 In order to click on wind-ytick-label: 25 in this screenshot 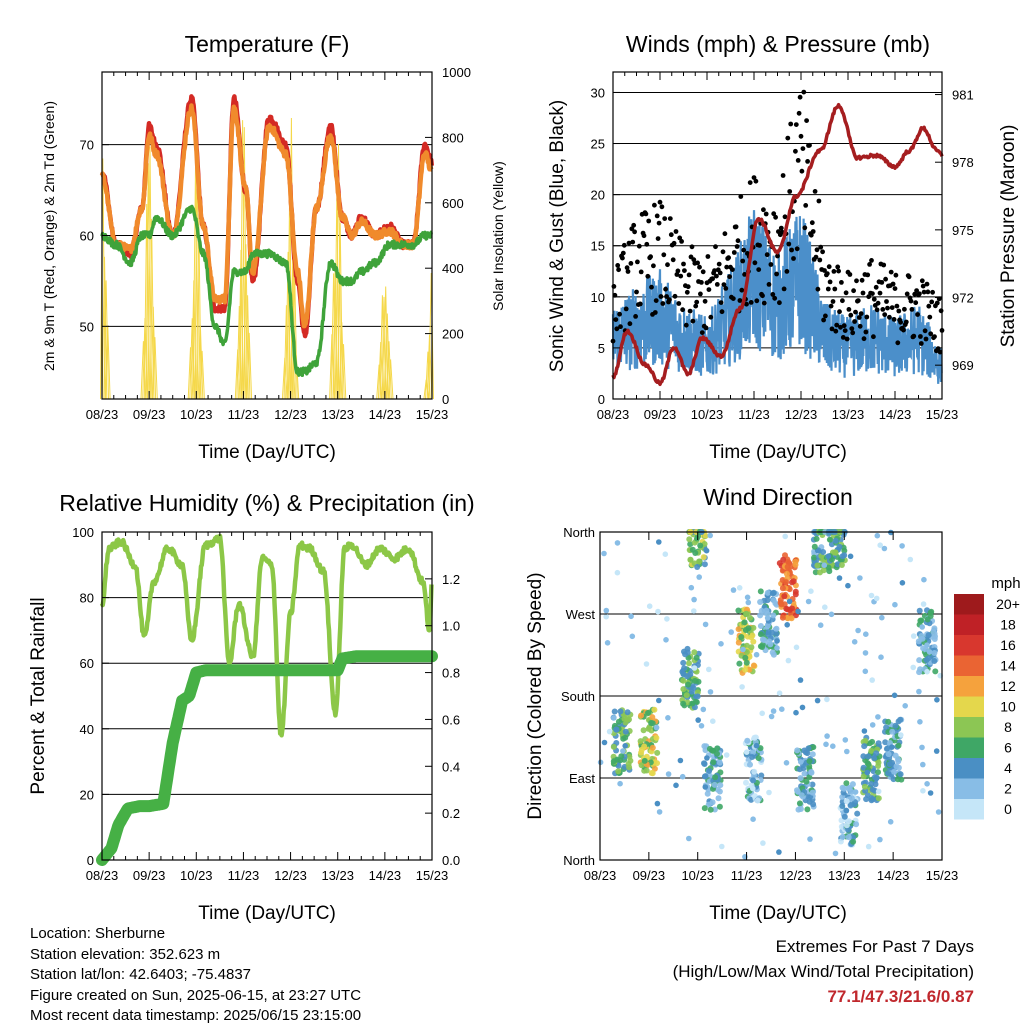, I will do `click(598, 144)`.